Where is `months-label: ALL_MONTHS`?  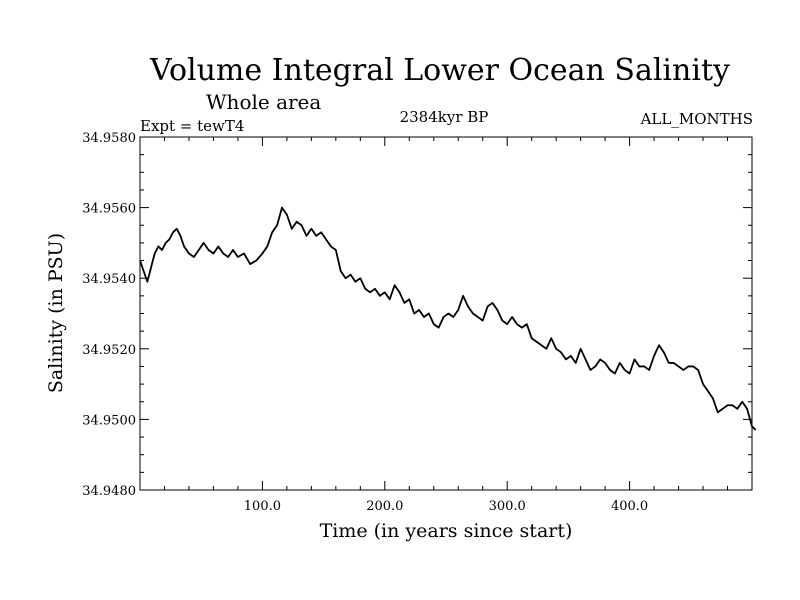
months-label: ALL_MONTHS is located at coordinates (696, 119).